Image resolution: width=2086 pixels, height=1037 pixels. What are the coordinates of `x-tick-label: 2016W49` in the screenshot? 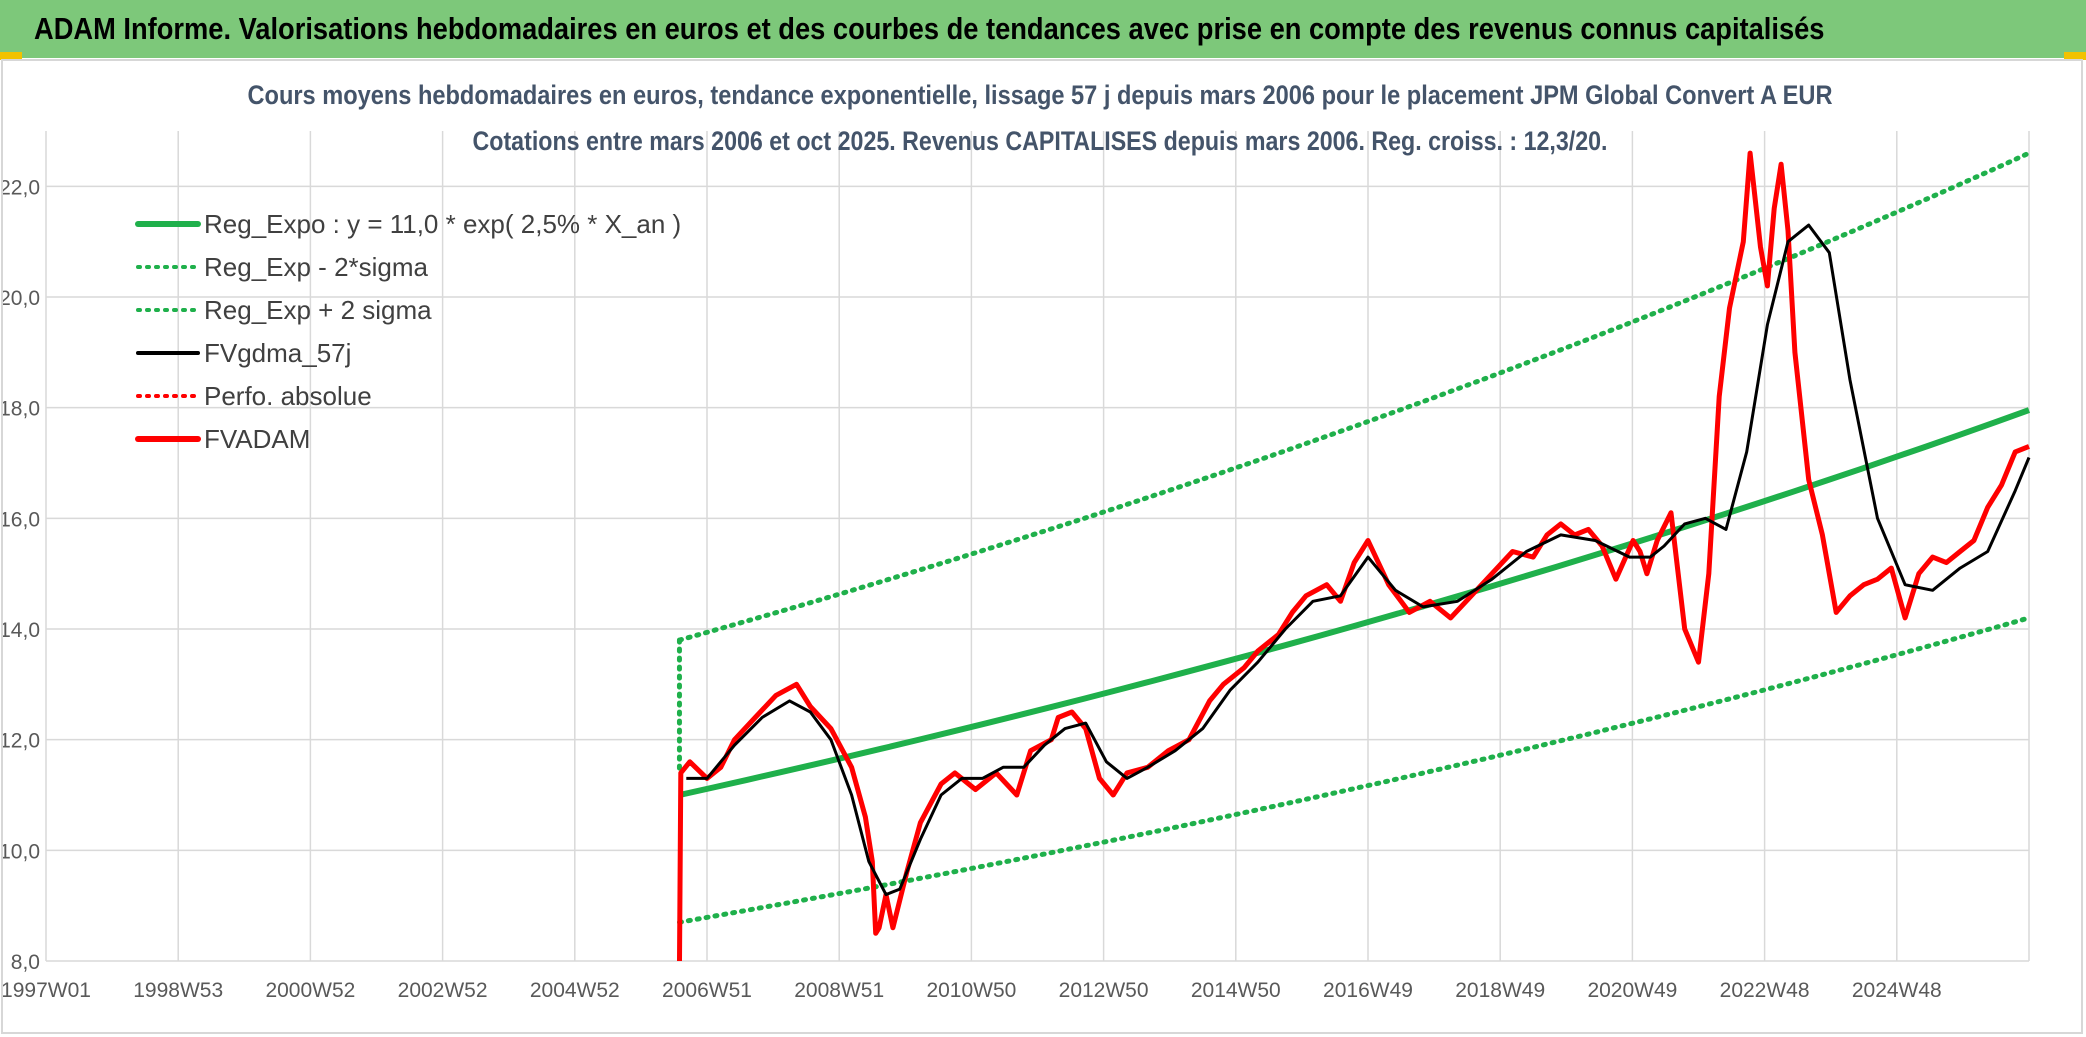 It's located at (1368, 990).